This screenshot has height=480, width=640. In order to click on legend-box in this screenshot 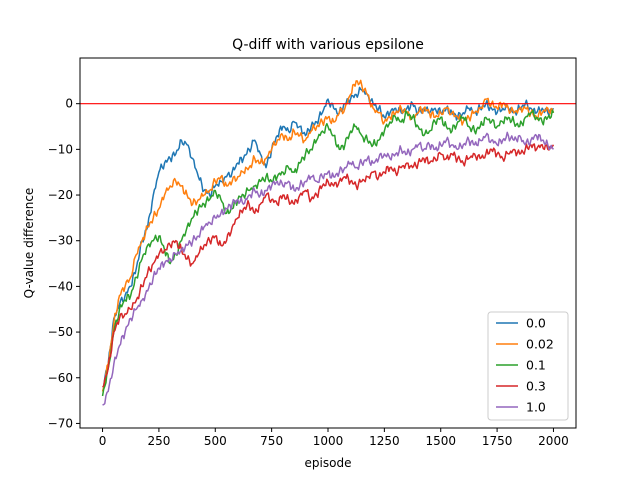, I will do `click(528, 366)`.